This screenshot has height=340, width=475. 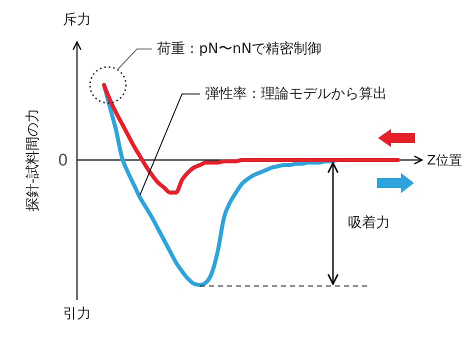 What do you see at coordinates (239, 49) in the screenshot?
I see `text: 荷重：pN〜nNで精密制御` at bounding box center [239, 49].